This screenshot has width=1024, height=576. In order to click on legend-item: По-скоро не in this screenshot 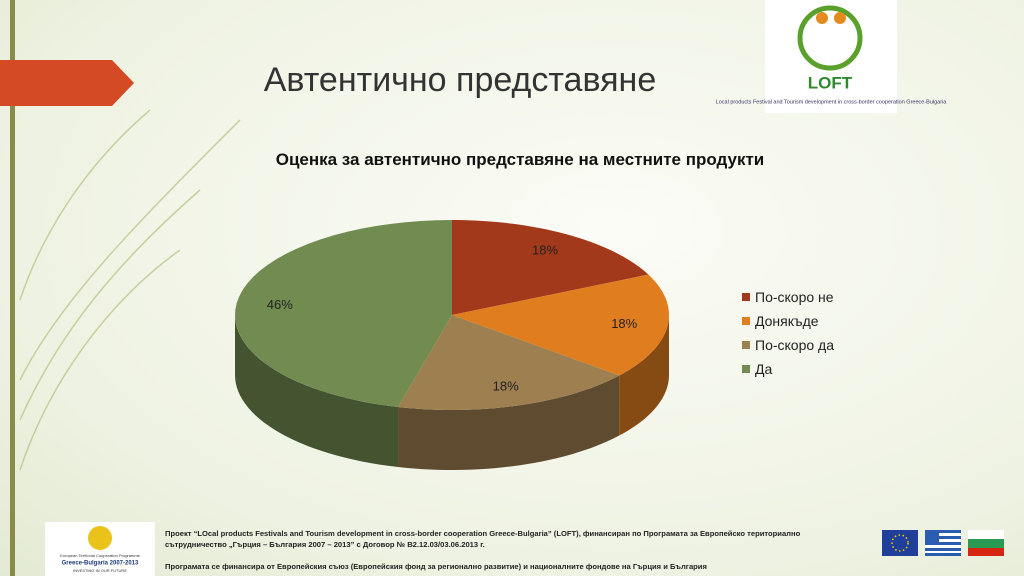, I will do `click(792, 297)`.